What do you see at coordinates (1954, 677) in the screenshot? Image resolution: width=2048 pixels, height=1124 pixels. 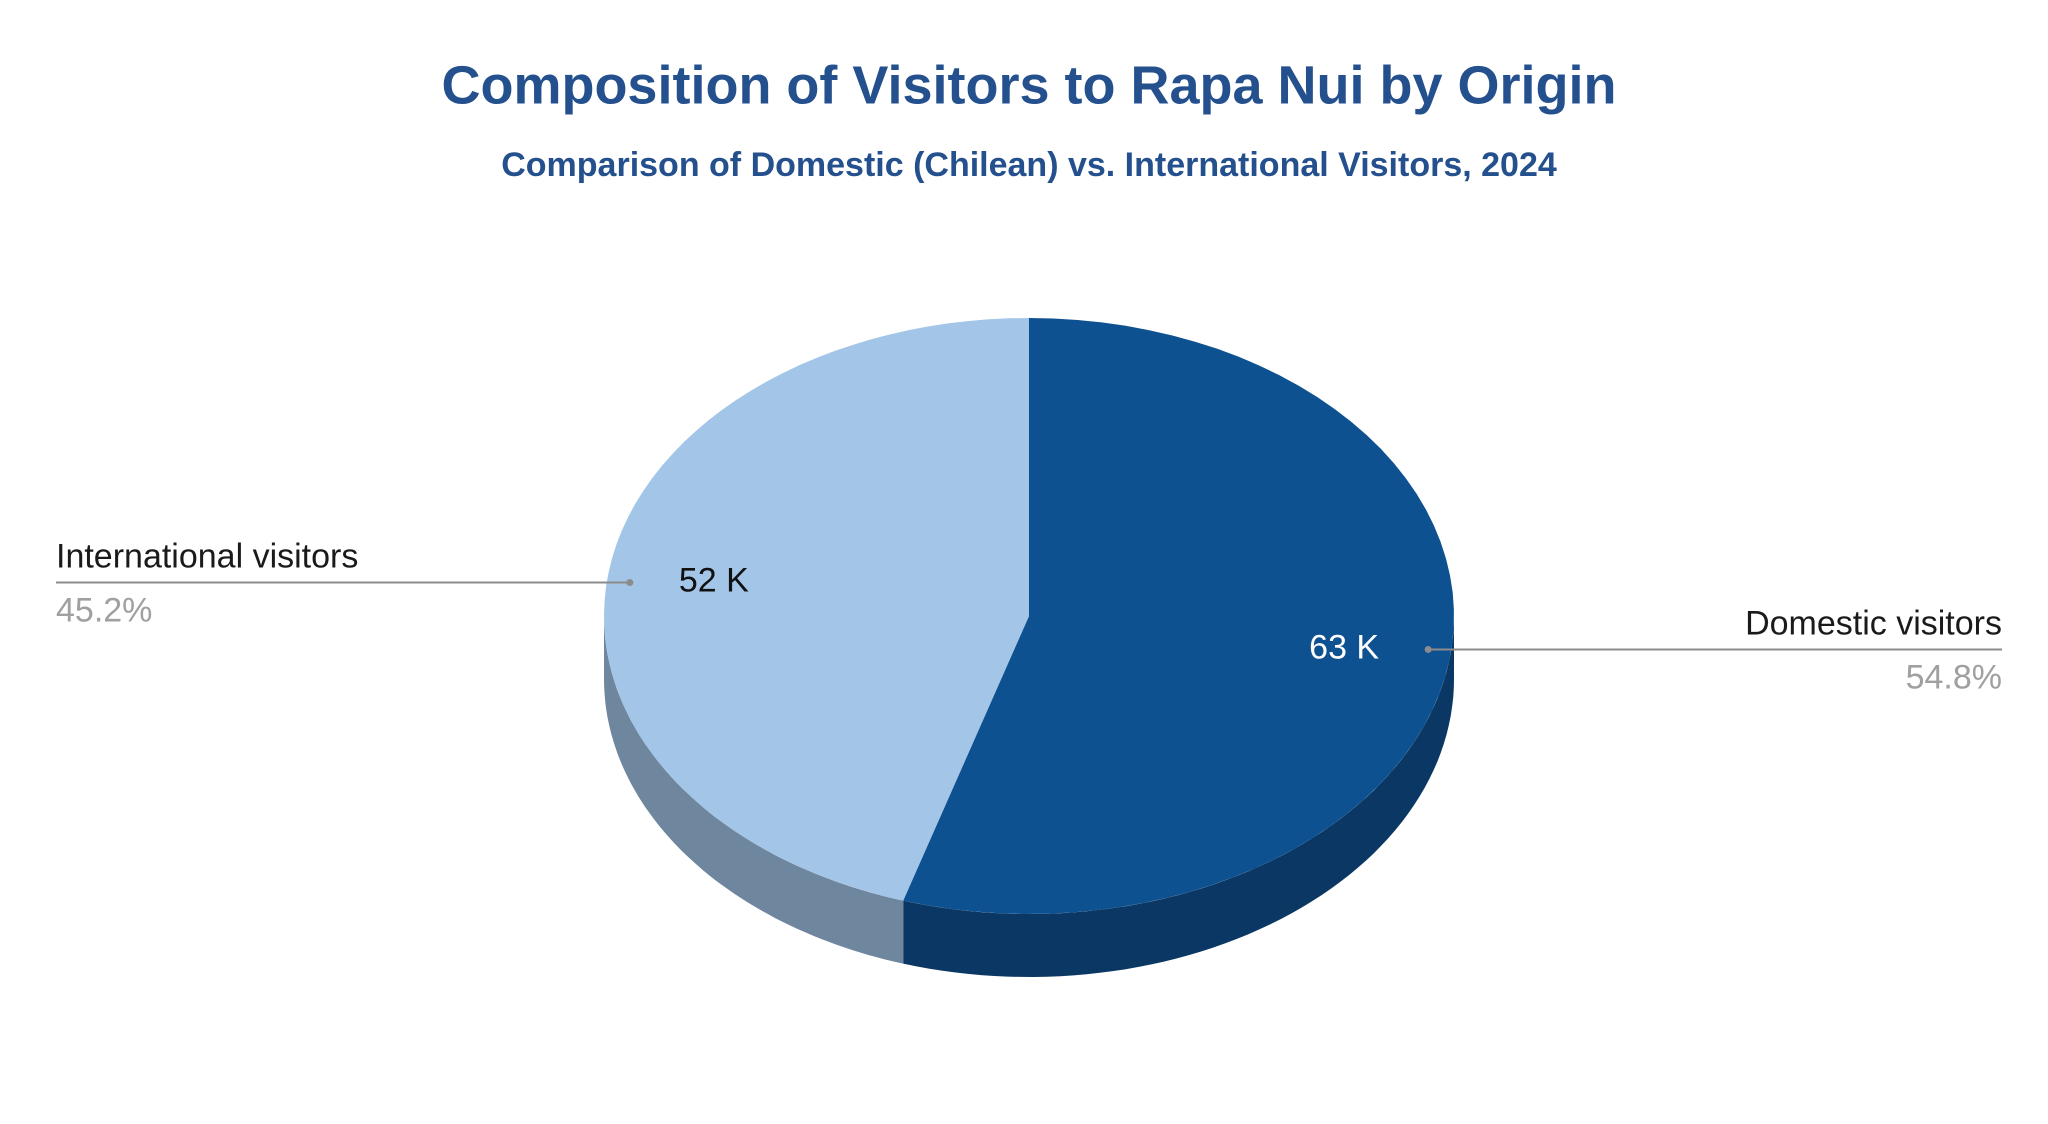 I see `percent-label: 54.8%` at bounding box center [1954, 677].